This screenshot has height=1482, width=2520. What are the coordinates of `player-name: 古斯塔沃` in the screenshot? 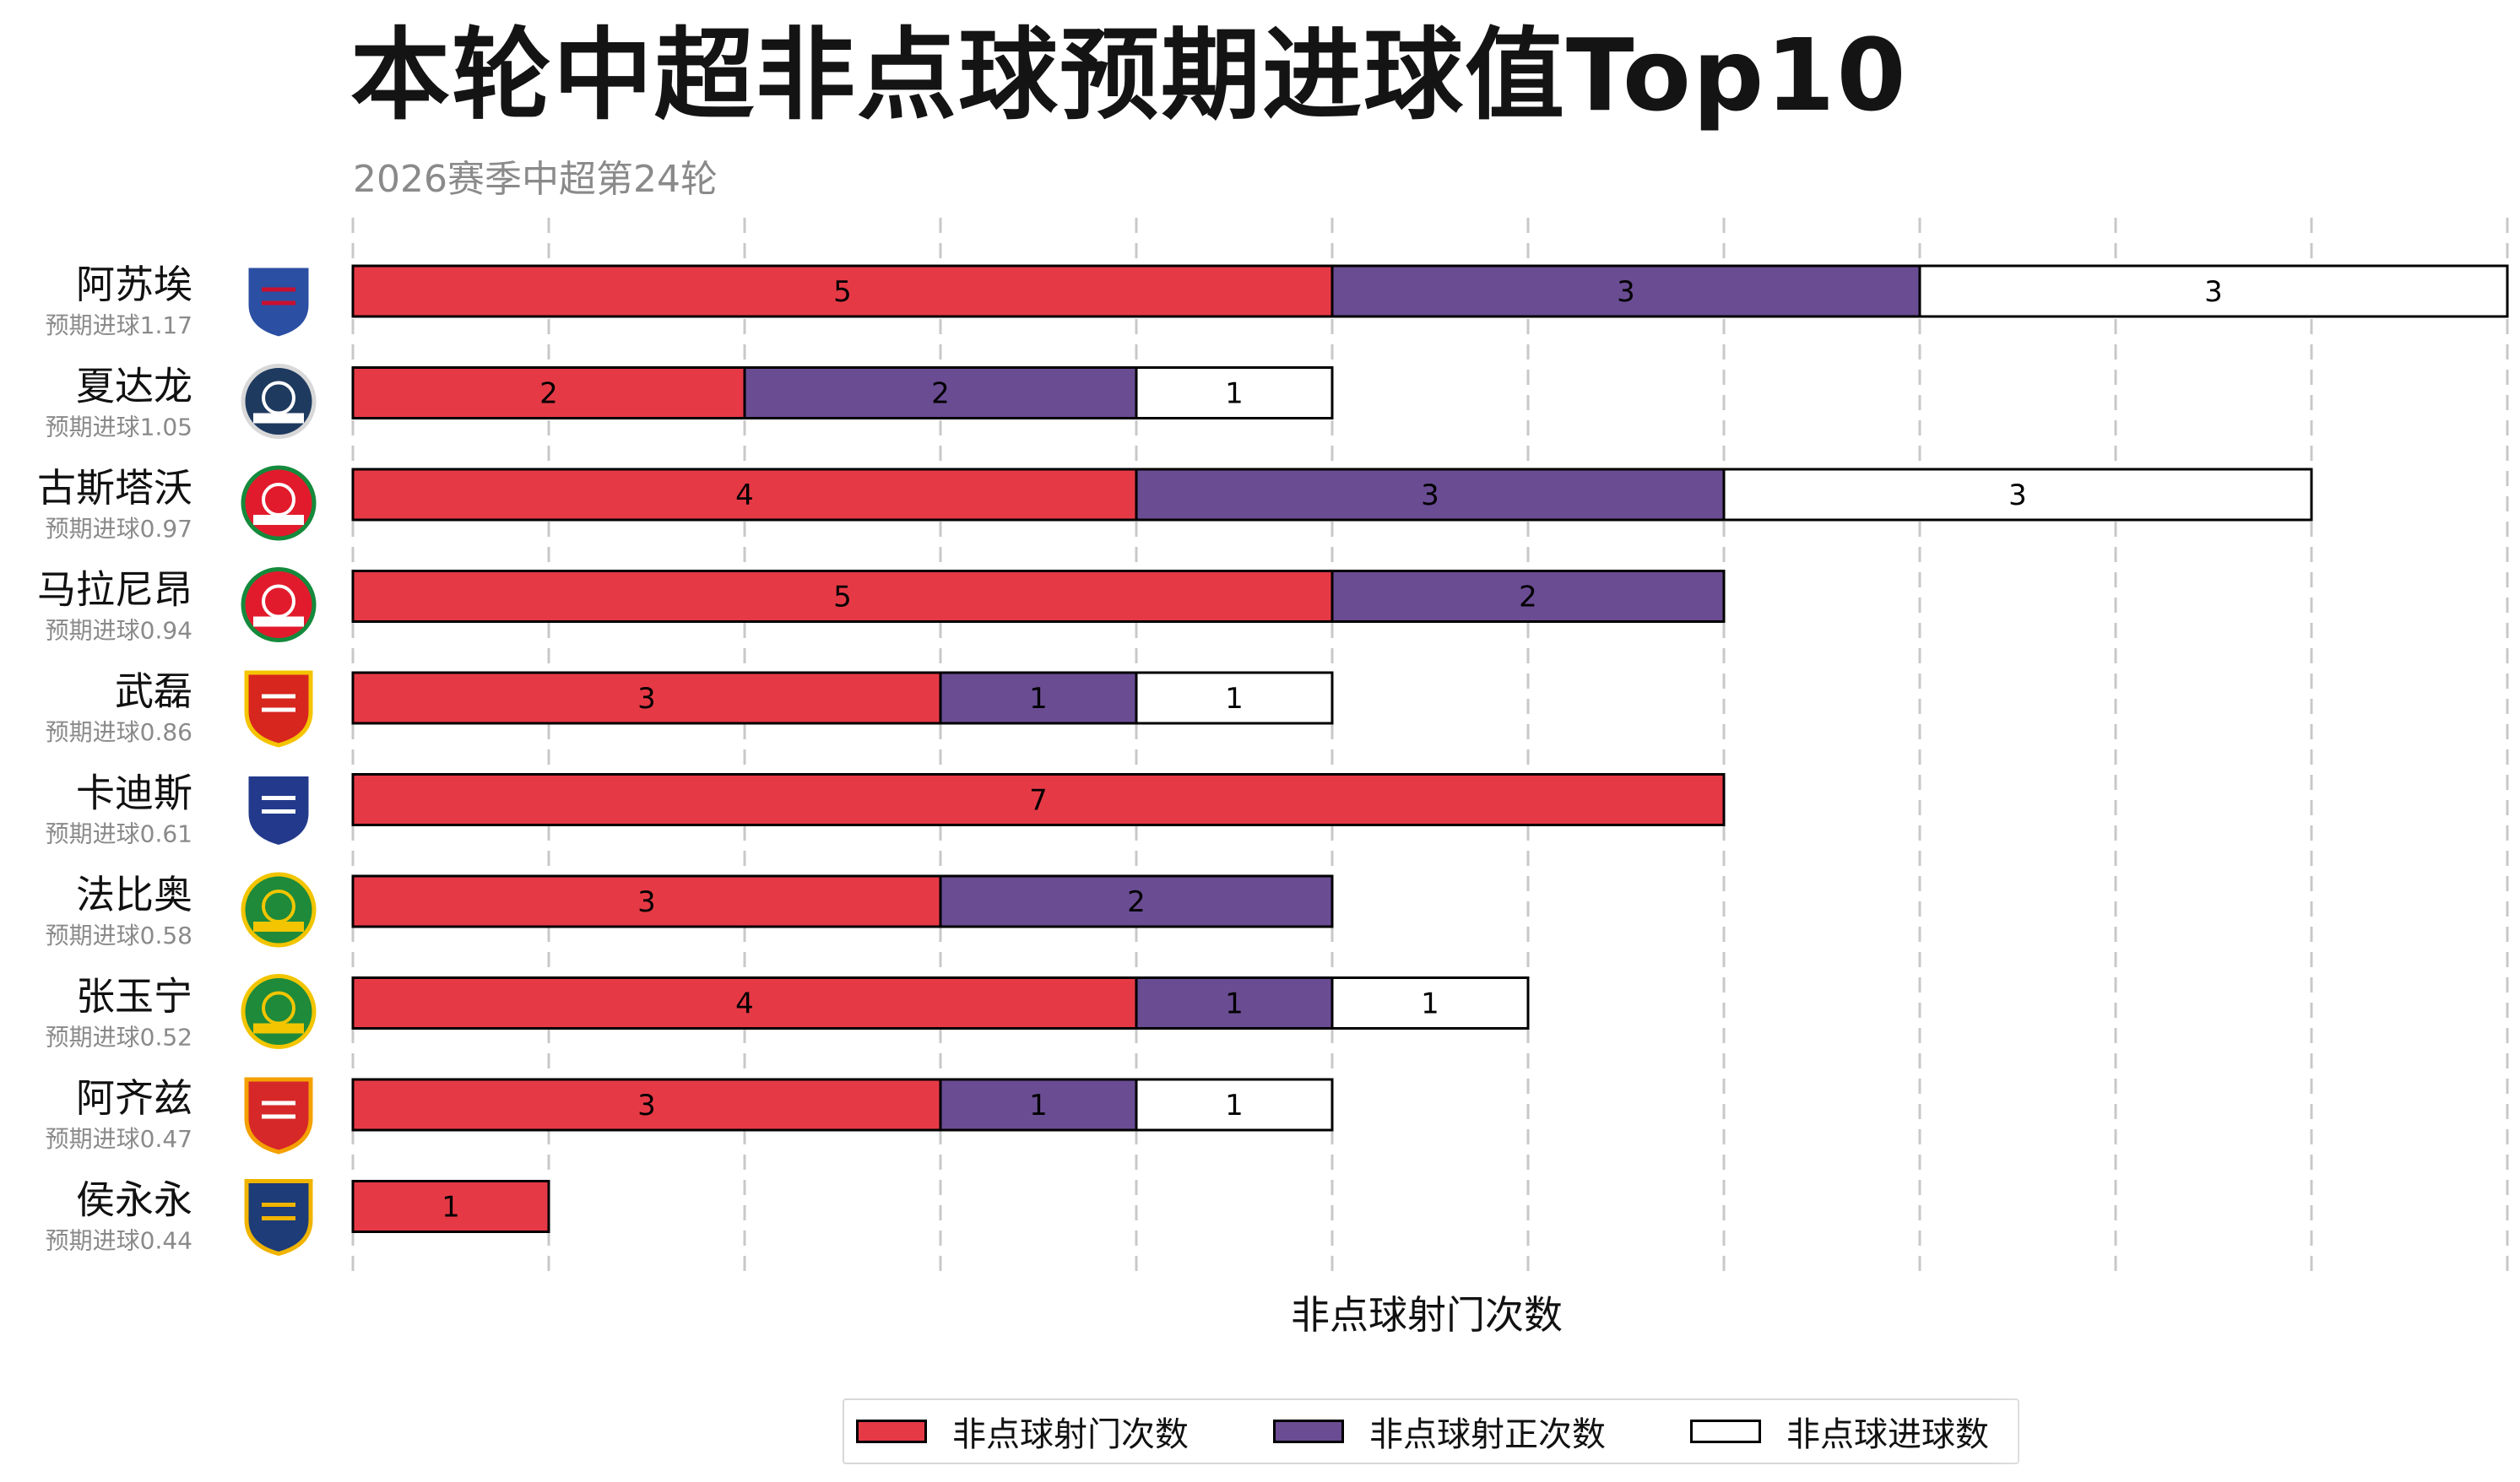 It's located at (115, 488).